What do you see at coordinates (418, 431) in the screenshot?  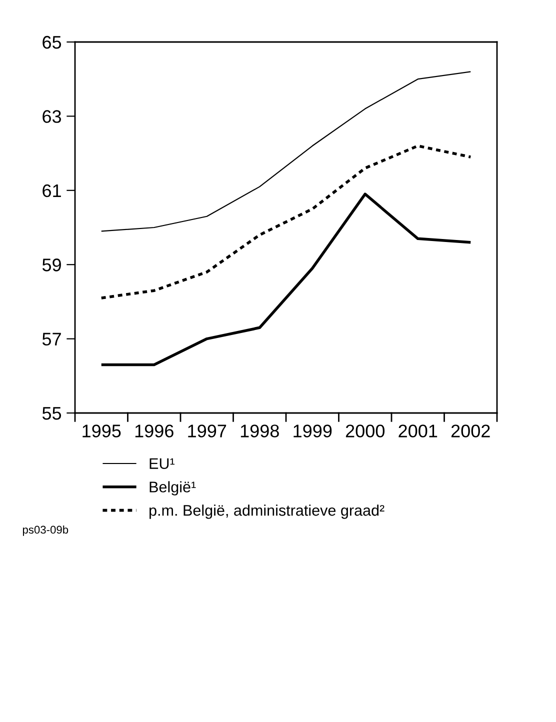 I see `x-tick-label: 2001` at bounding box center [418, 431].